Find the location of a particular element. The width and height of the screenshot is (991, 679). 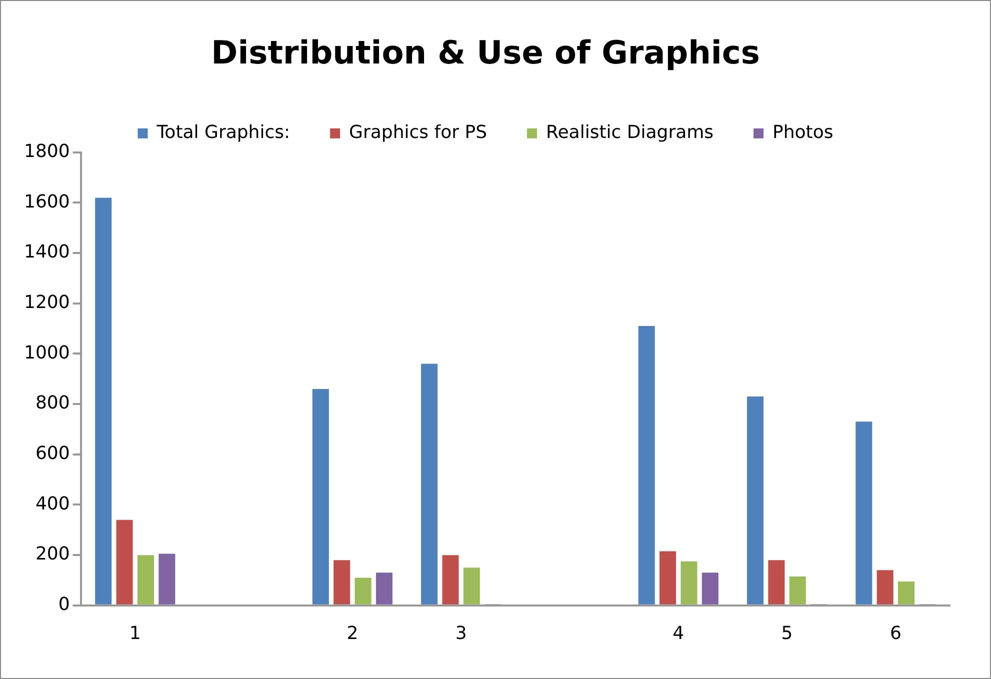

x-tick-label: 2 is located at coordinates (352, 633).